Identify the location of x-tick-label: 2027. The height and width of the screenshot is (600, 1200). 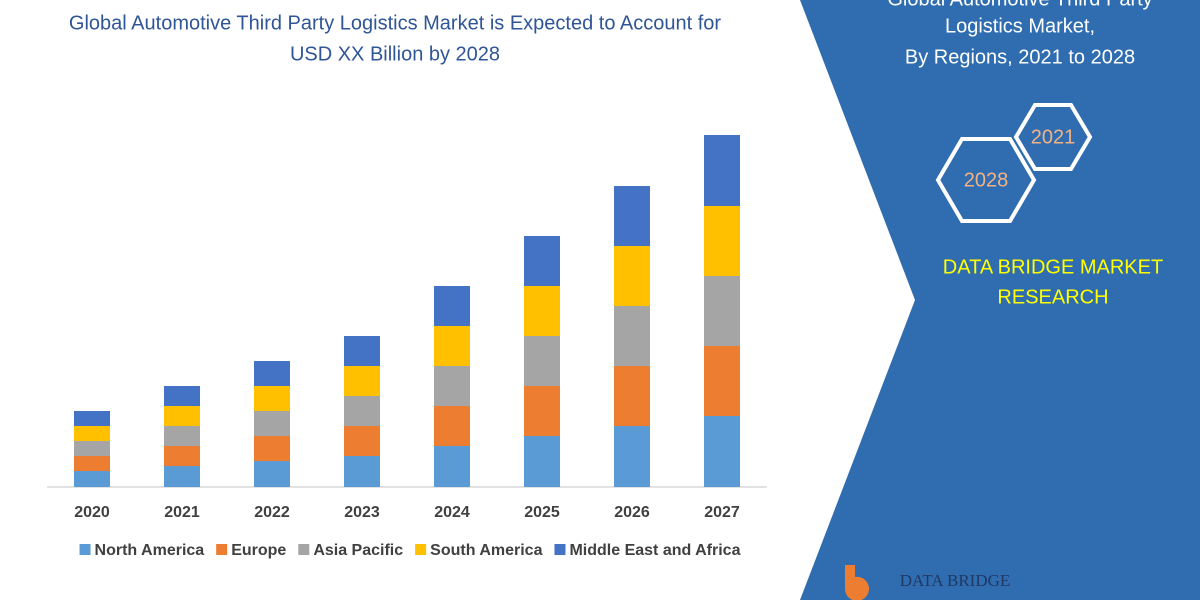
(722, 512).